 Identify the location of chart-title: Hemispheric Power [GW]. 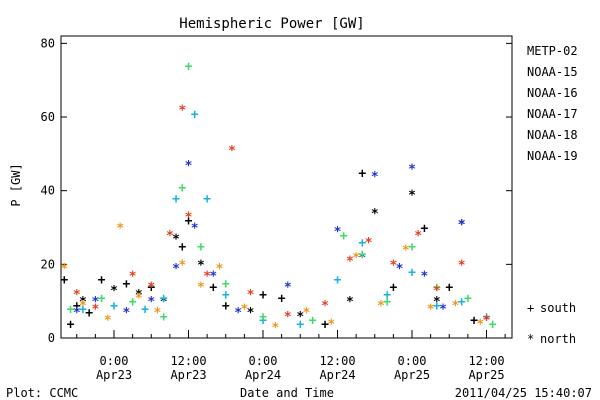
(271, 24).